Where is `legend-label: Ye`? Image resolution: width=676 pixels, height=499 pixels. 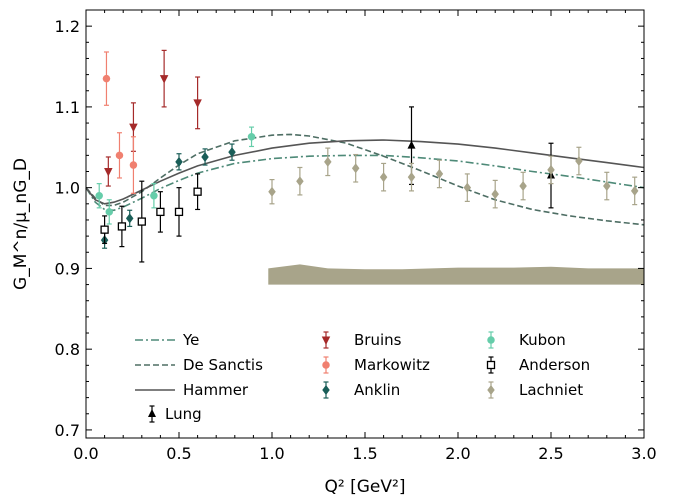
legend-label: Ye is located at coordinates (190, 340).